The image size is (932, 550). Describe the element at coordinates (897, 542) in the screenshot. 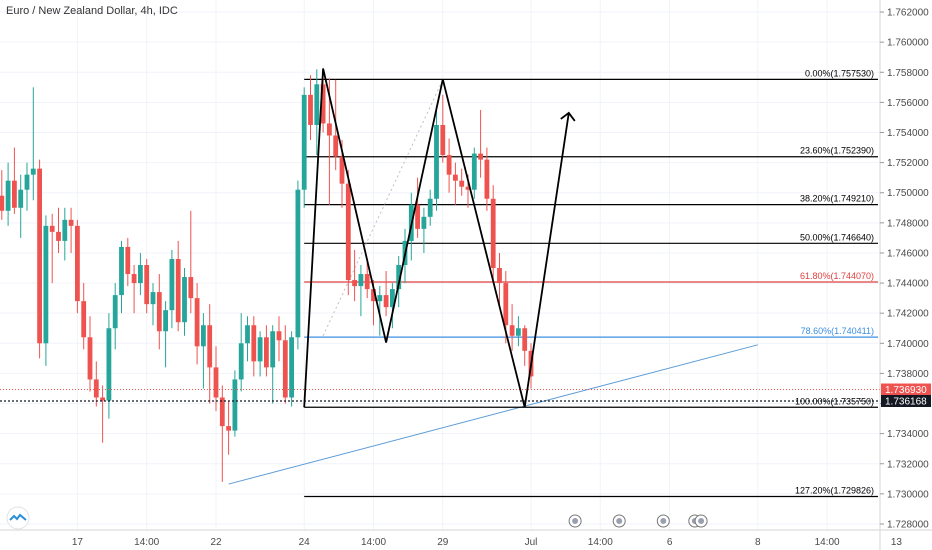

I see `time-tick-label: 13` at that location.